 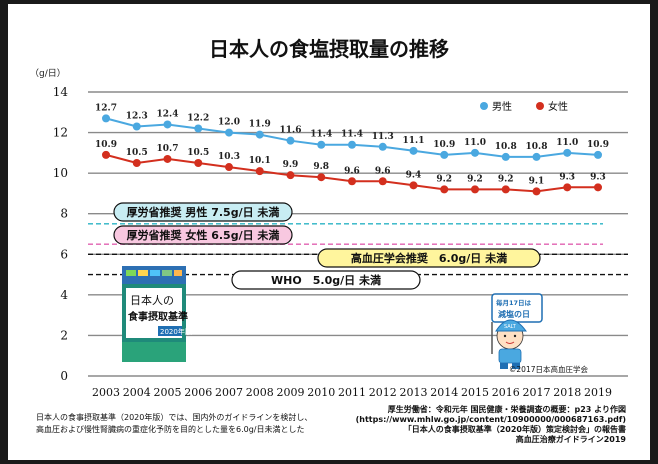 I want to click on x-tick-label: 2017, so click(x=537, y=392).